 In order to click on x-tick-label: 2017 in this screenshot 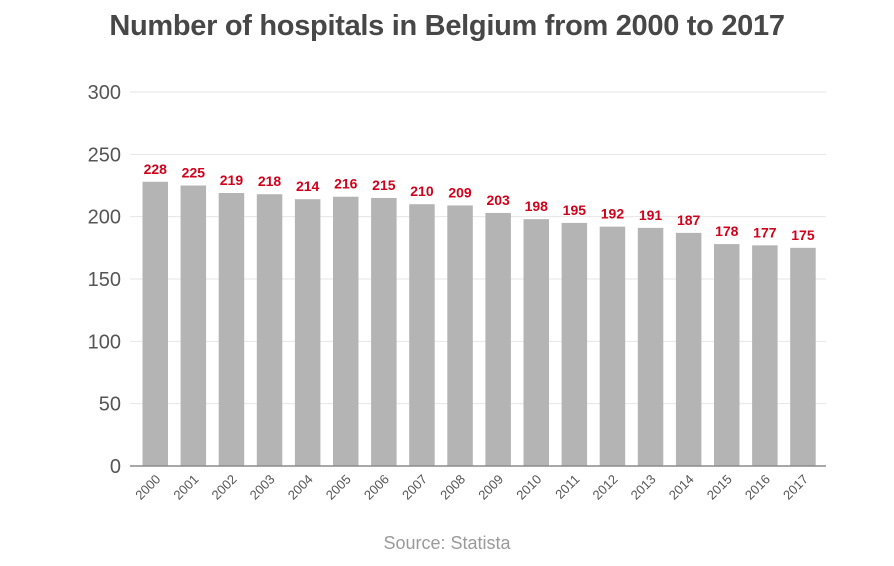, I will do `click(795, 487)`.